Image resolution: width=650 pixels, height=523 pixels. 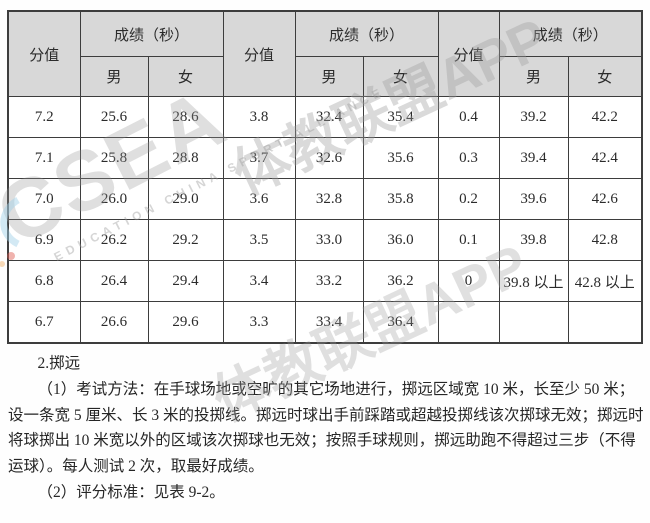 What do you see at coordinates (533, 281) in the screenshot?
I see `cell-male: 39.8 以上` at bounding box center [533, 281].